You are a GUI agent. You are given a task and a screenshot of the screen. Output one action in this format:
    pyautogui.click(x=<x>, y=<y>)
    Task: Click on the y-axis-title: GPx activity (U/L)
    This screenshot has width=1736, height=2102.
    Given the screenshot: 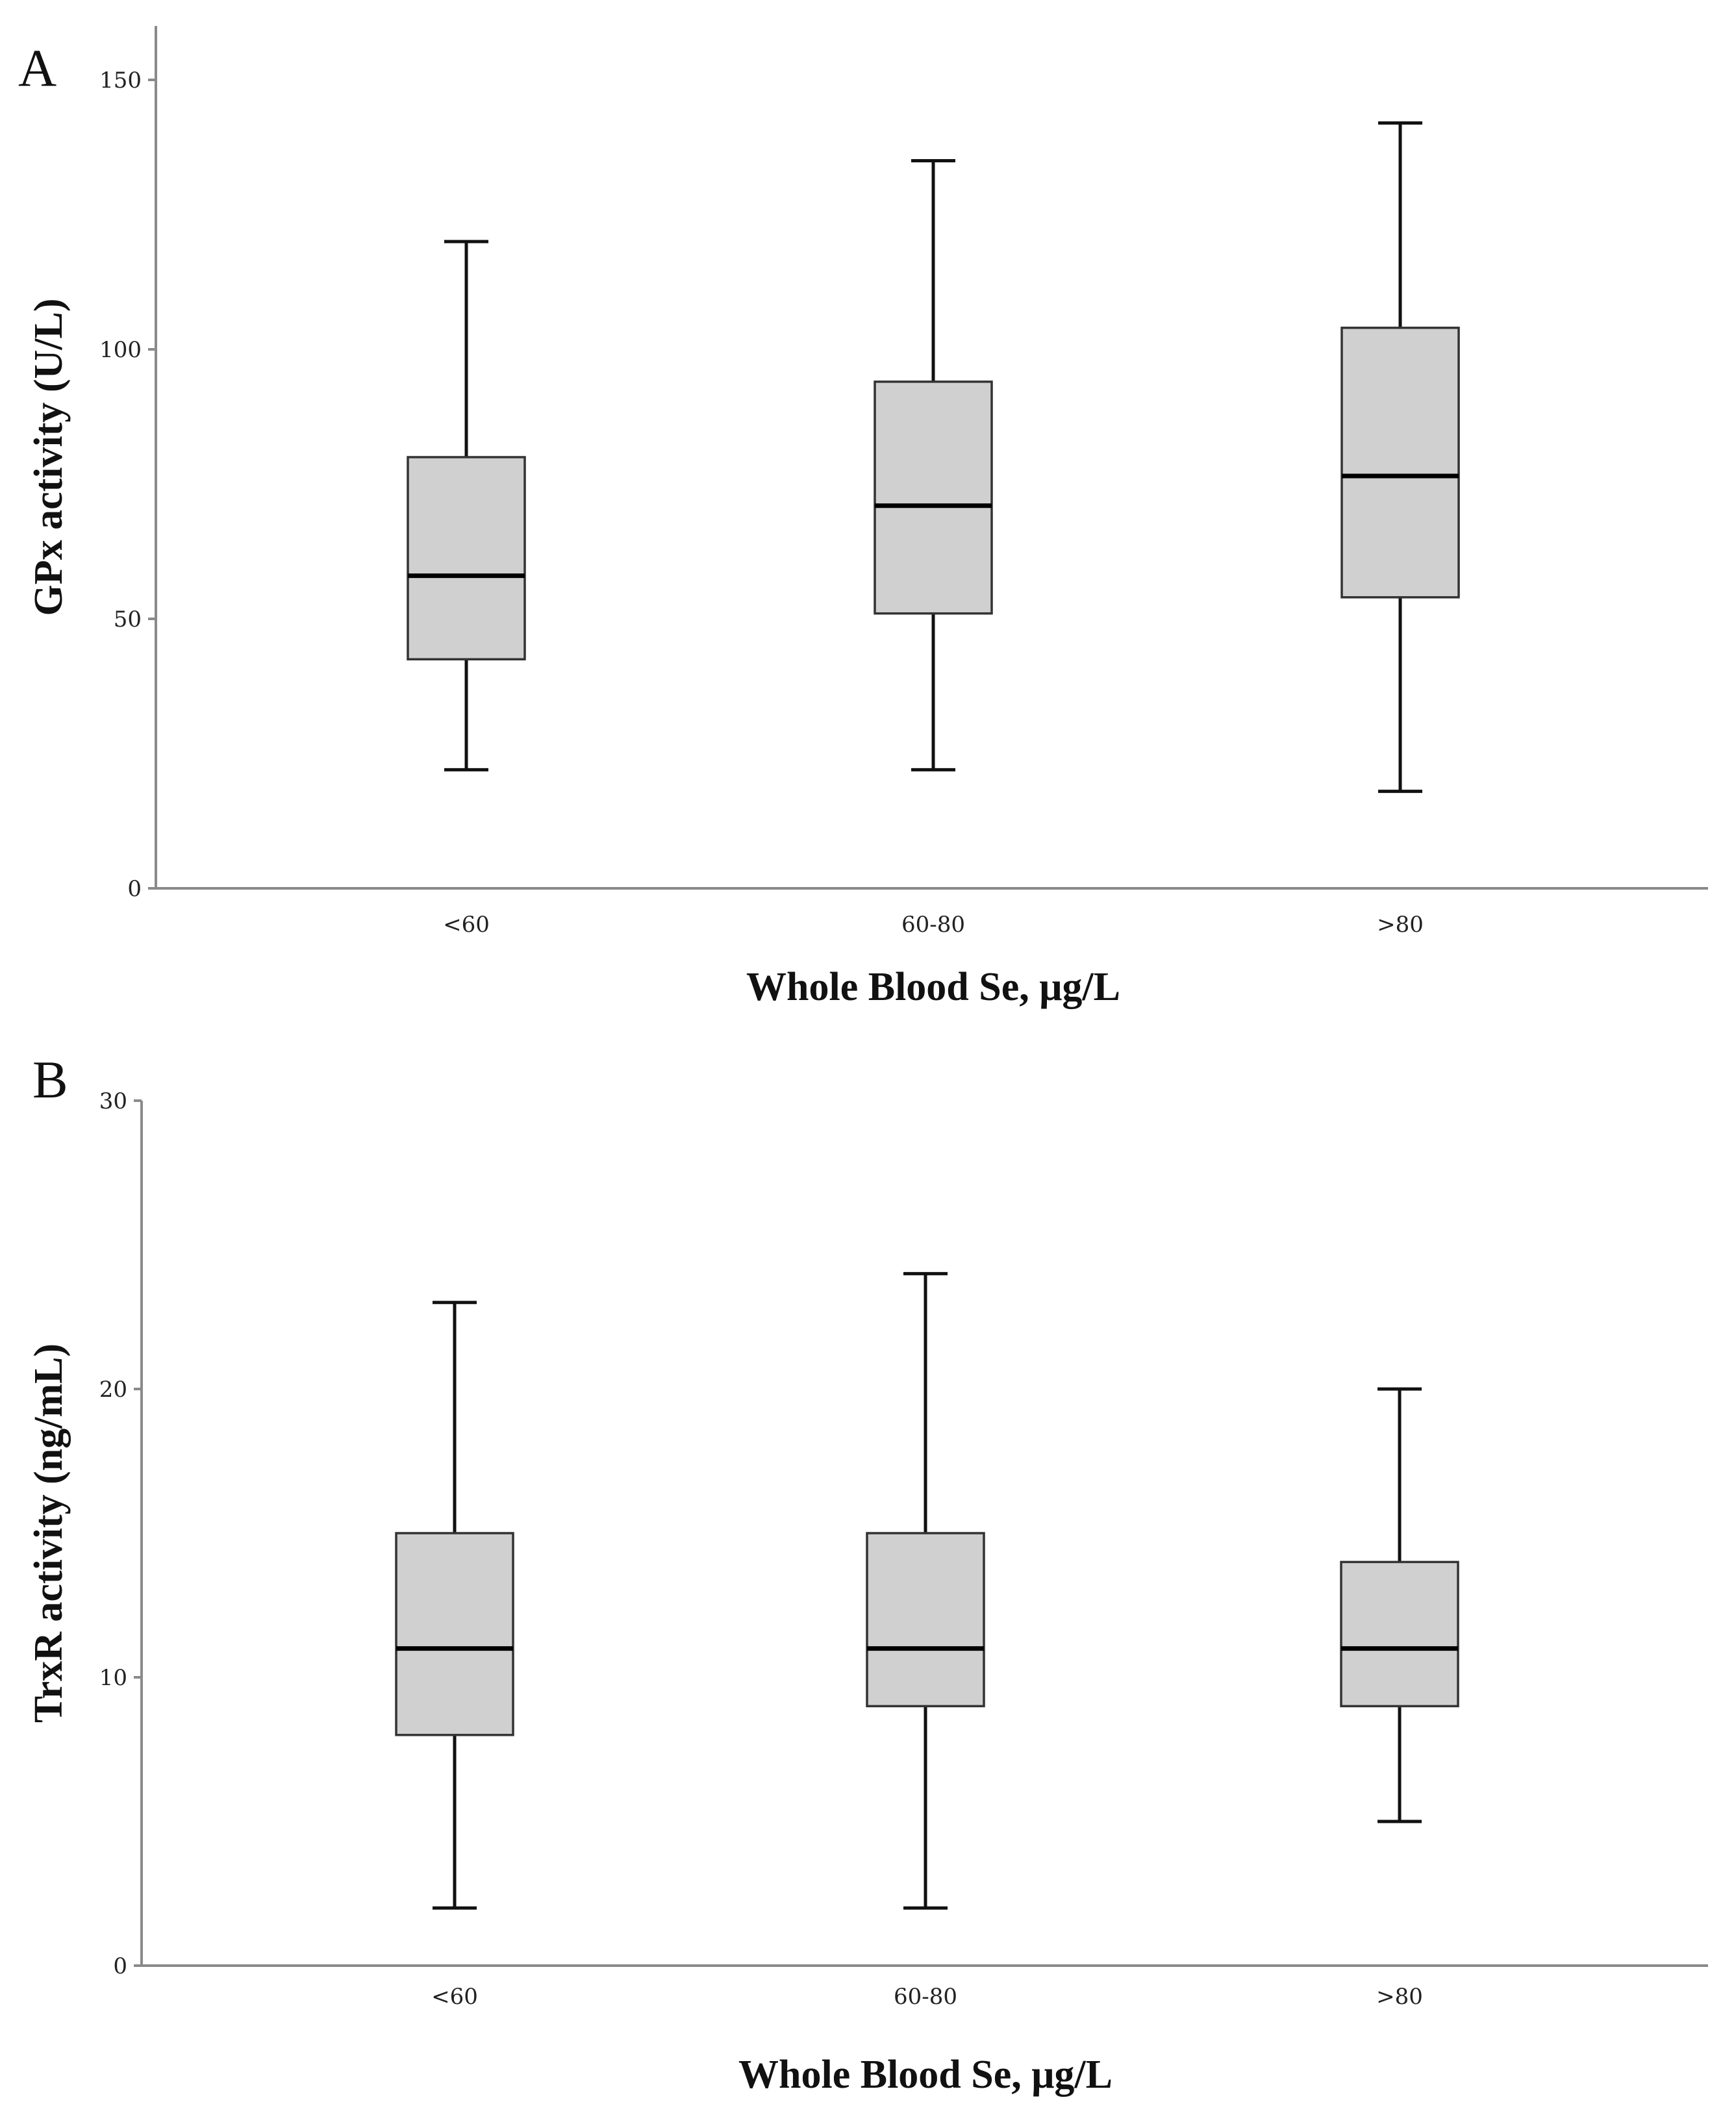 What is the action you would take?
    pyautogui.click(x=49, y=457)
    